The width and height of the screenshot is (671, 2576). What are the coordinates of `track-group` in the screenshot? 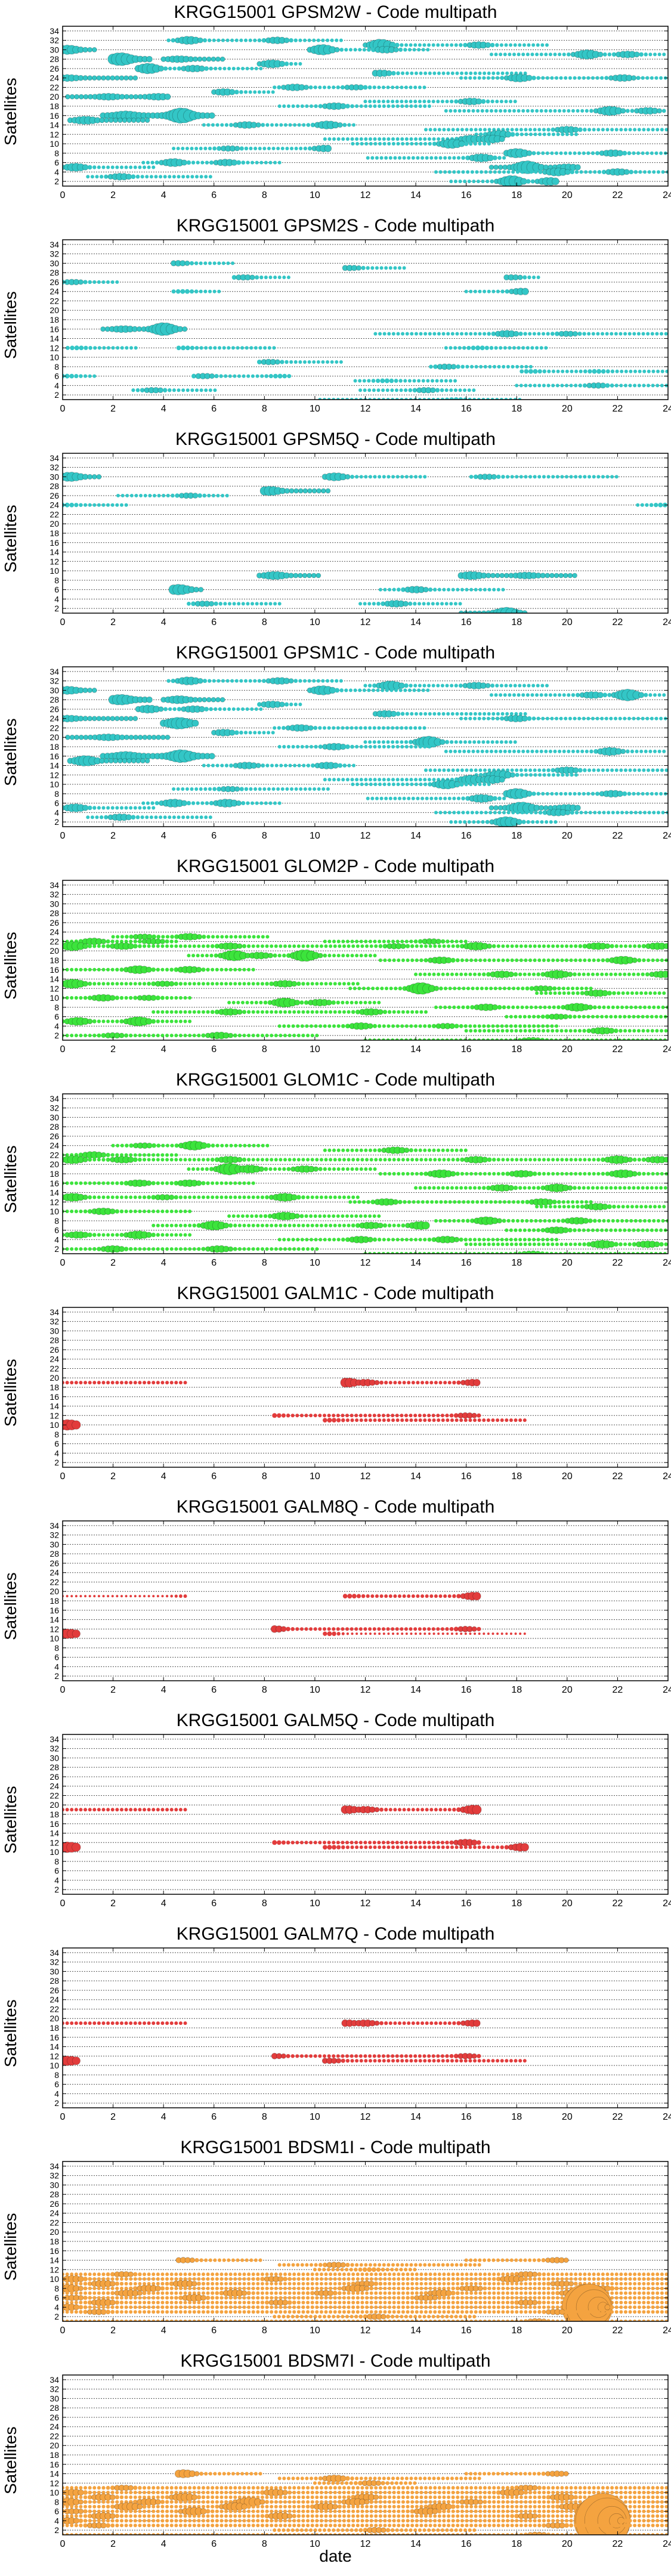 It's located at (365, 986).